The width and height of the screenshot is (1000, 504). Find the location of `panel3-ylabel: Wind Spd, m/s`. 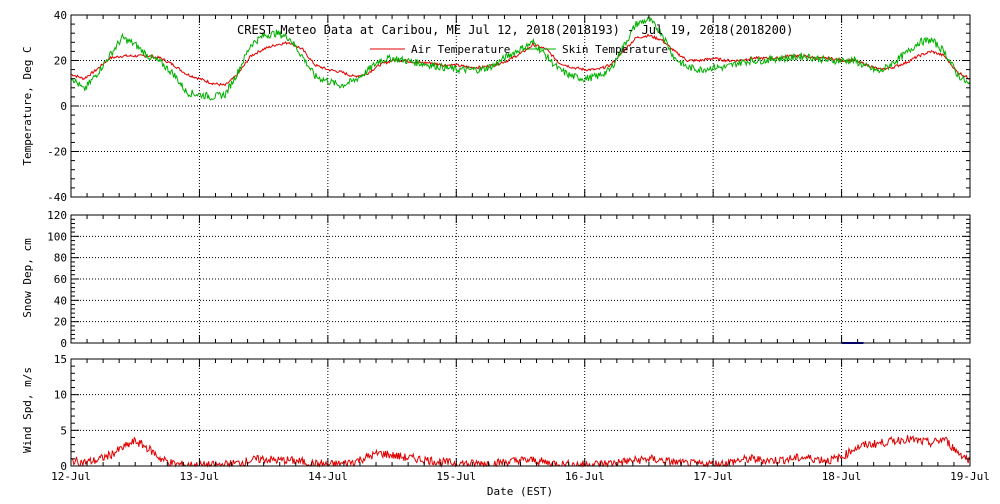

panel3-ylabel: Wind Spd, m/s is located at coordinates (27, 410).